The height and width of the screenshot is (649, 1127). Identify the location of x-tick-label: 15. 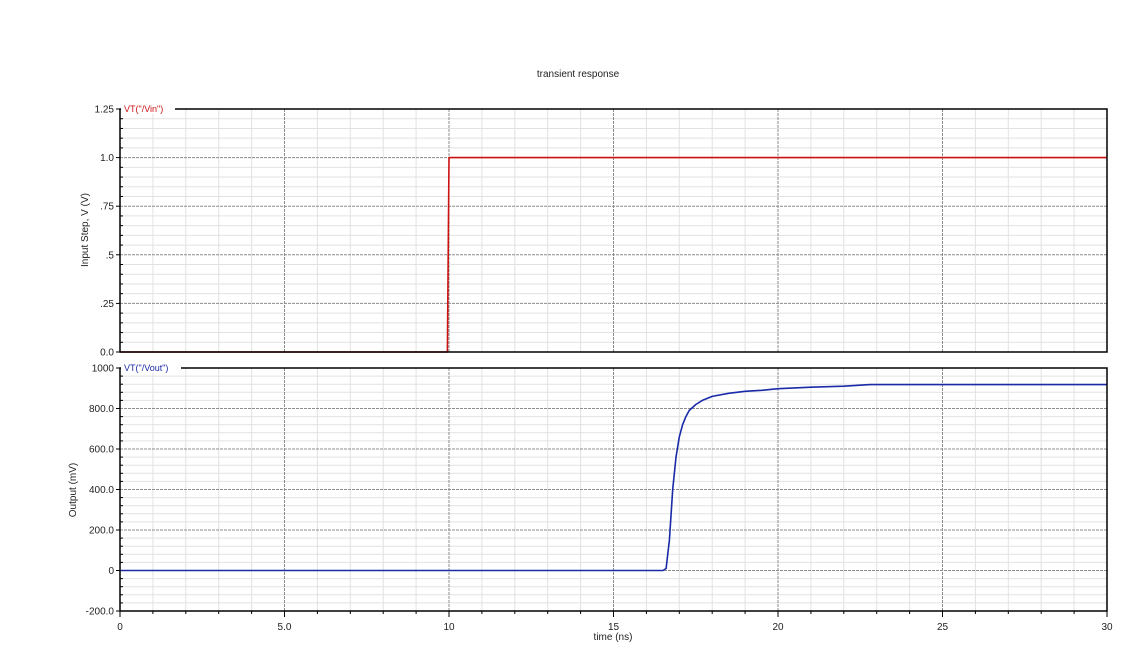
(614, 627).